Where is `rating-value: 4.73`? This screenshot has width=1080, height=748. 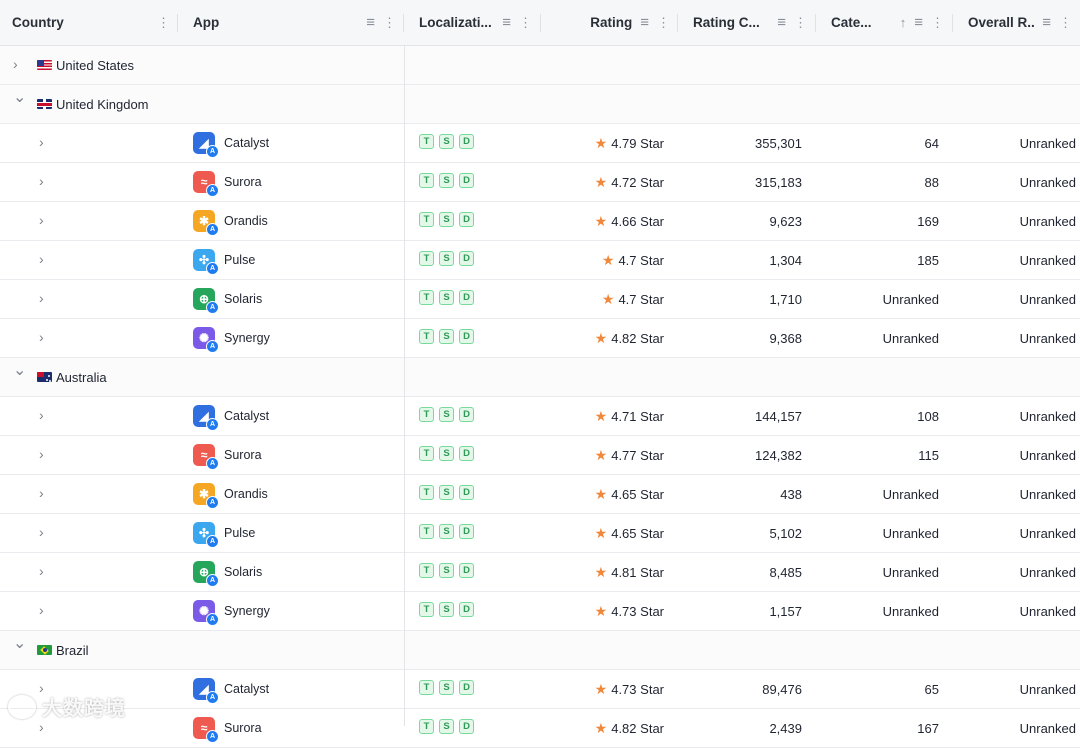 rating-value: 4.73 is located at coordinates (624, 611).